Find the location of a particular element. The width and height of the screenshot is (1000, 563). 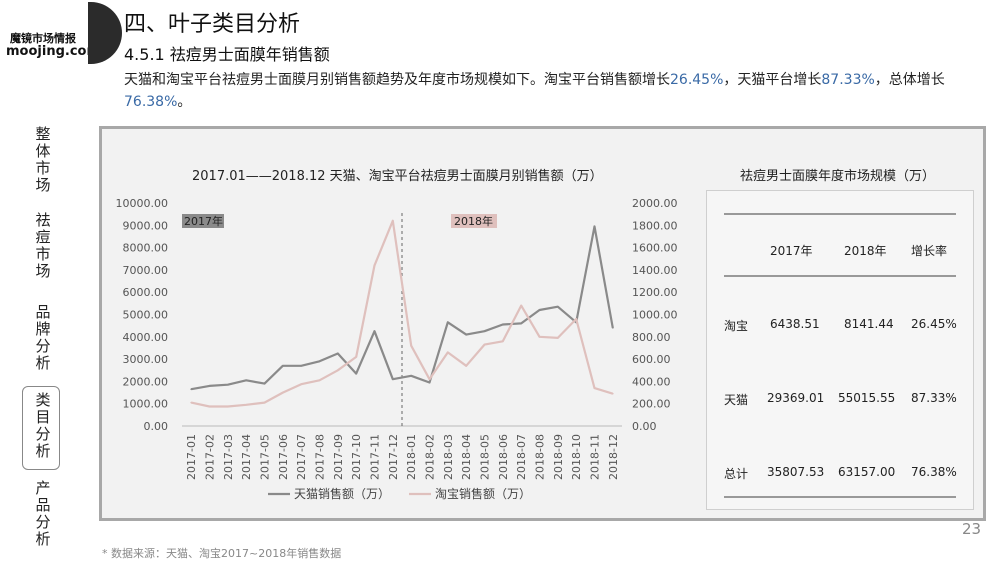

year-tag-2018-bg is located at coordinates (474, 221).